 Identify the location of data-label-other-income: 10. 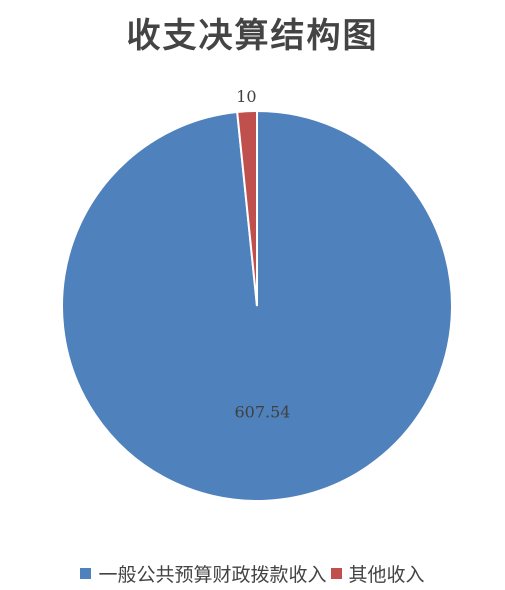
(246, 96).